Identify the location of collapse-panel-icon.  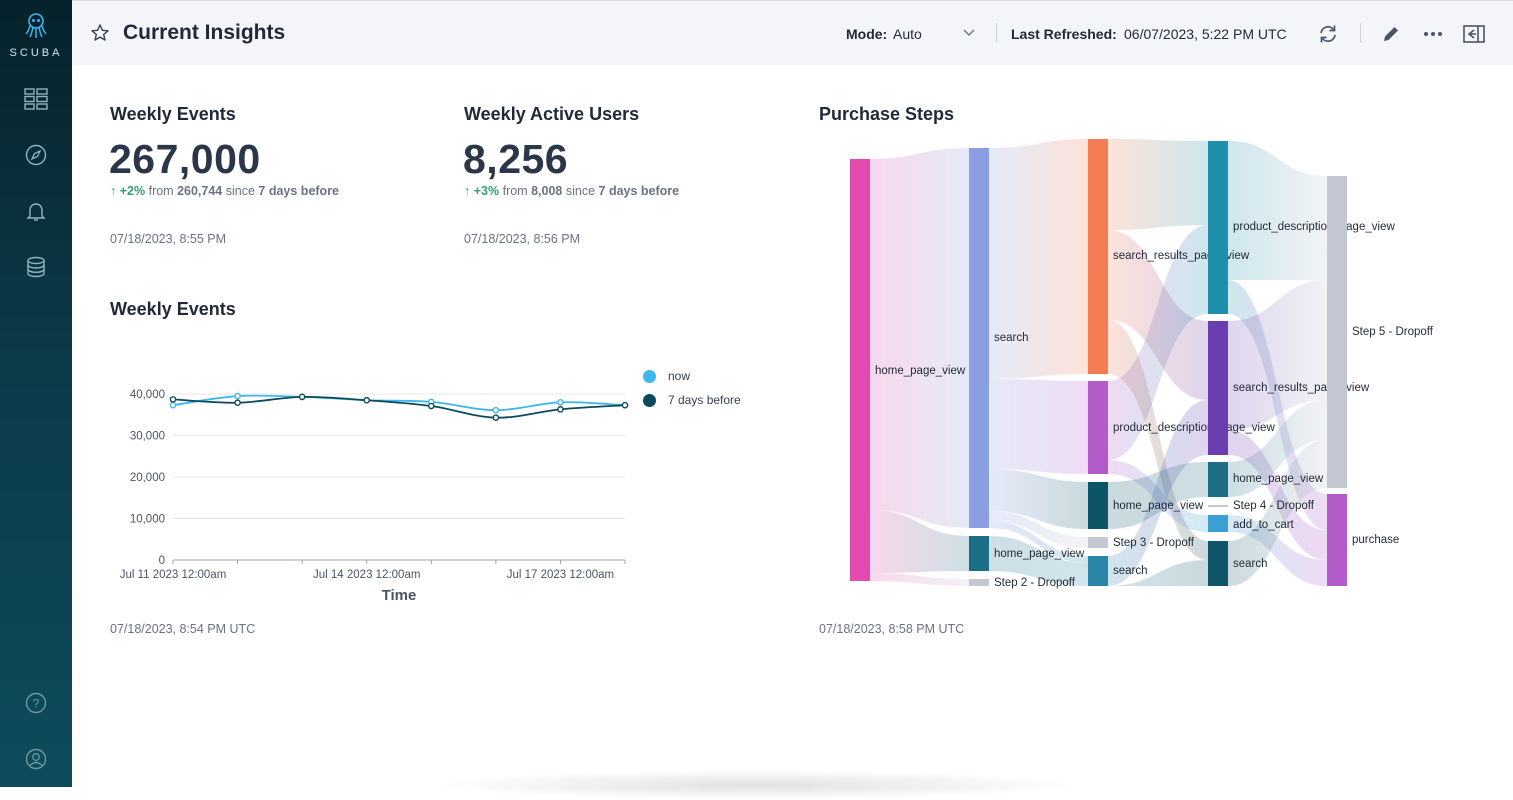
(1474, 34).